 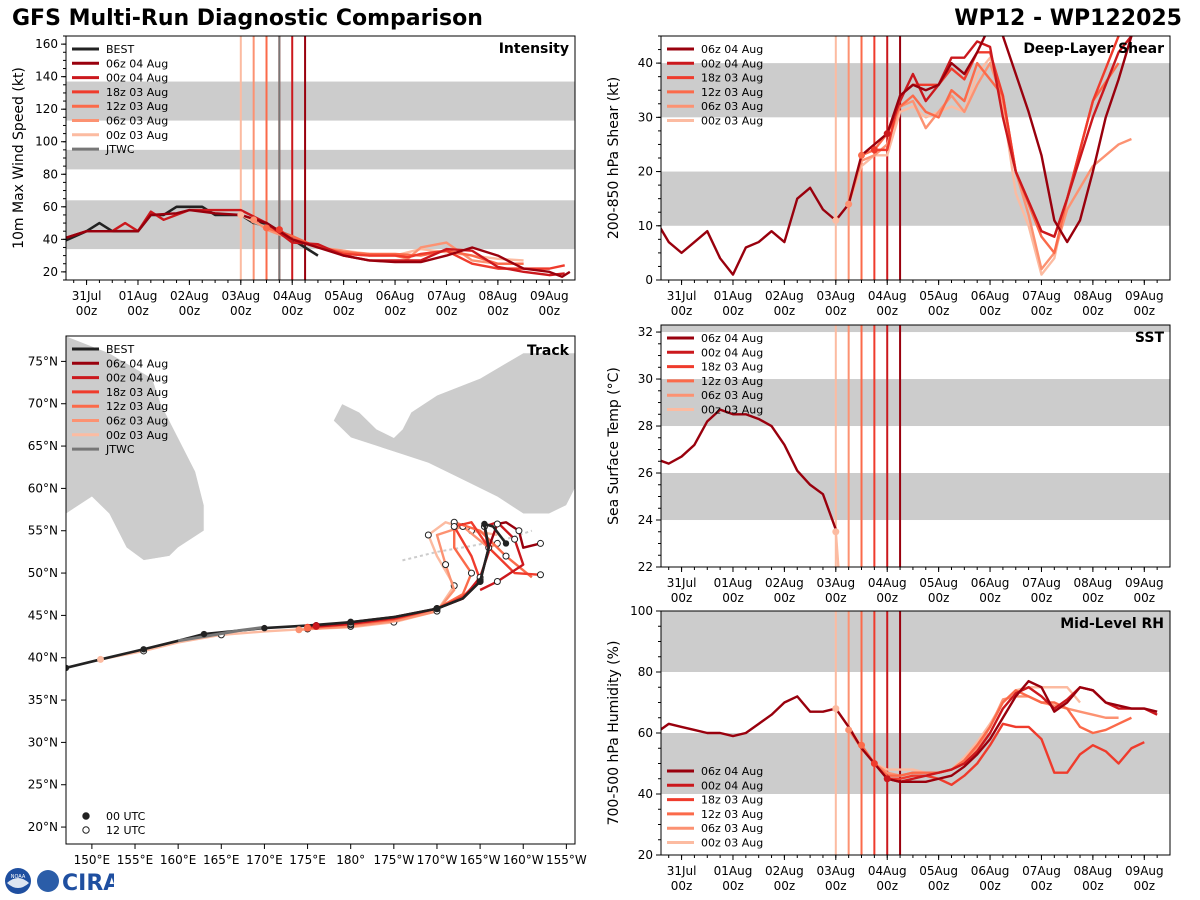 I want to click on rh-xtick-label: 31Jul, so click(x=682, y=871).